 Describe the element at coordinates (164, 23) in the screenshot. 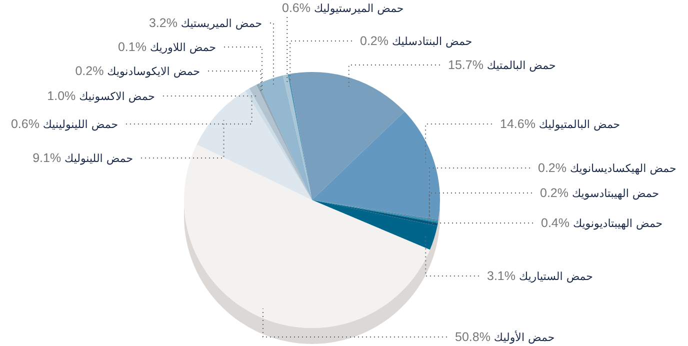

I see `data-label: 3.2%` at that location.